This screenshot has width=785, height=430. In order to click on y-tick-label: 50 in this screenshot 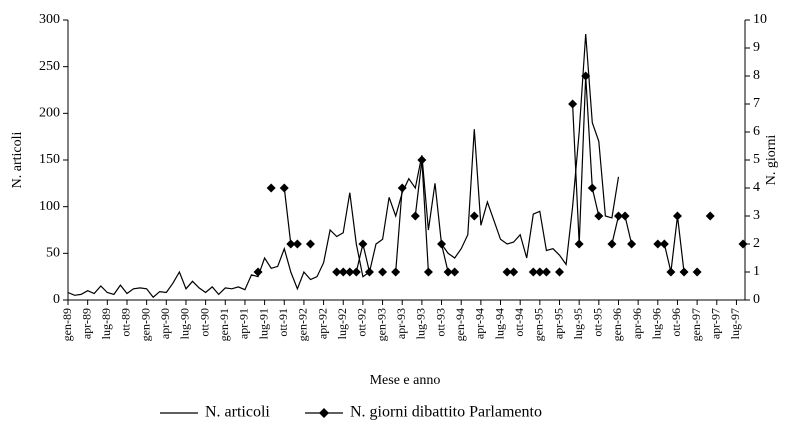, I will do `click(53, 253)`.